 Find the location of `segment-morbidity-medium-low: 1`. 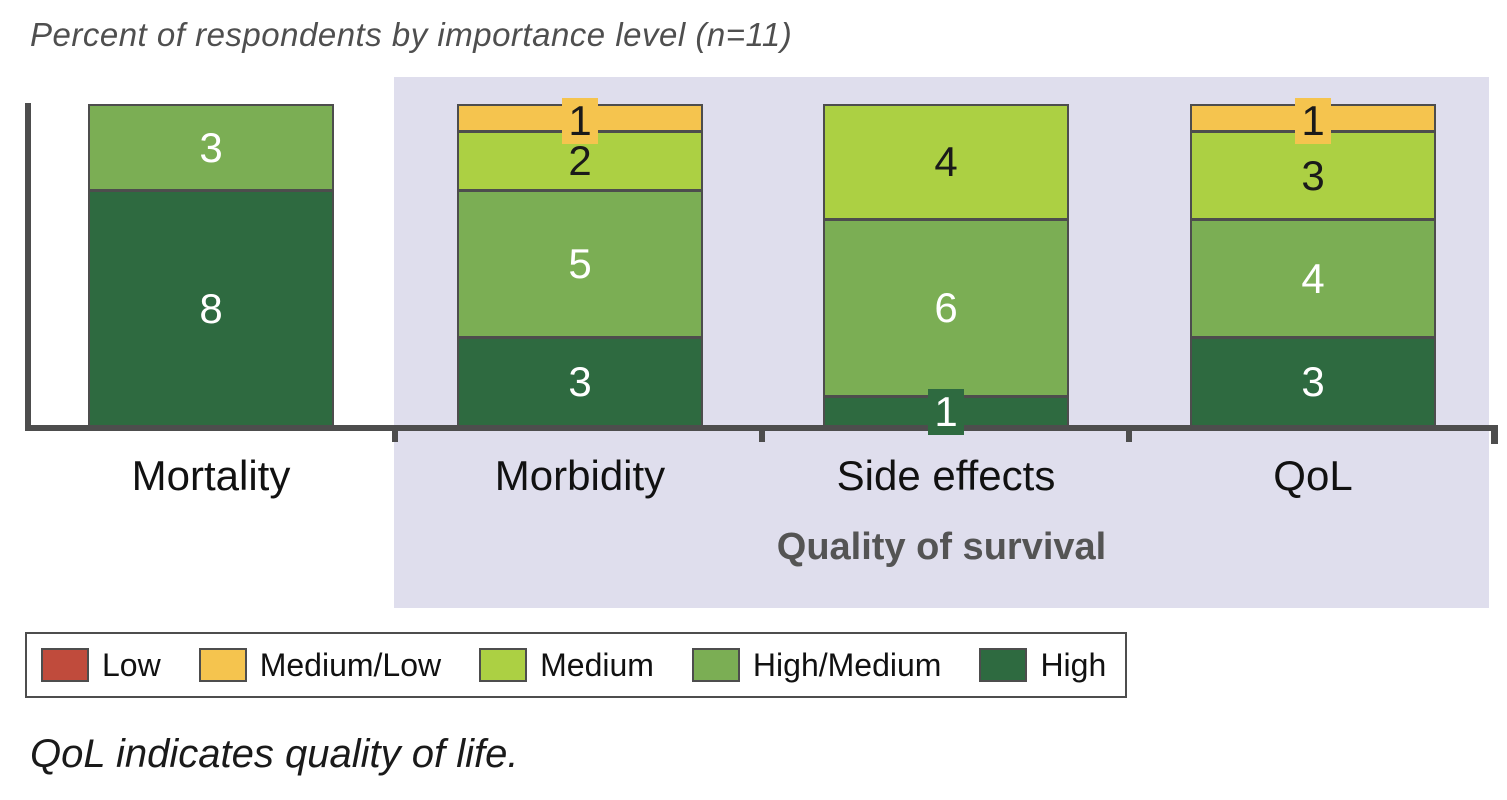

segment-morbidity-medium-low: 1 is located at coordinates (580, 120).